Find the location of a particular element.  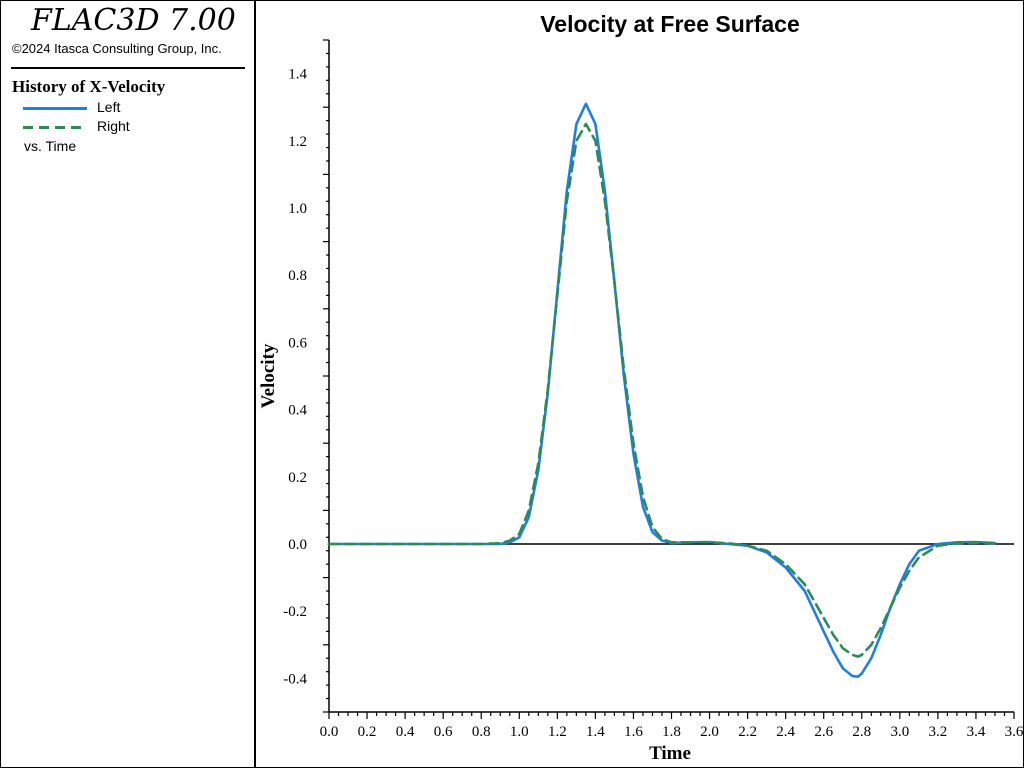

x-tick-label: 2.4 is located at coordinates (785, 732).